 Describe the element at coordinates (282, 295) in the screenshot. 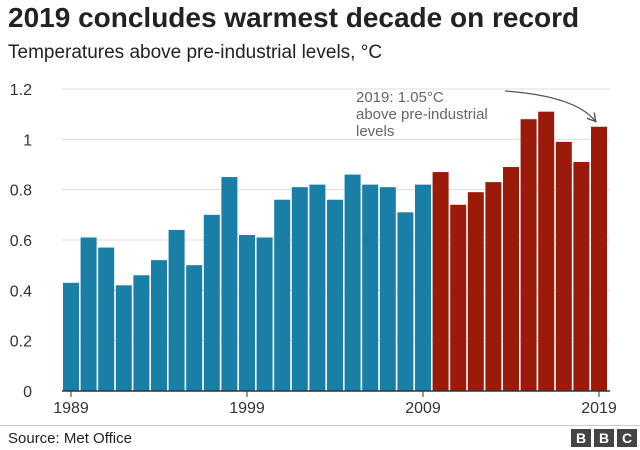

I see `bar-2001` at that location.